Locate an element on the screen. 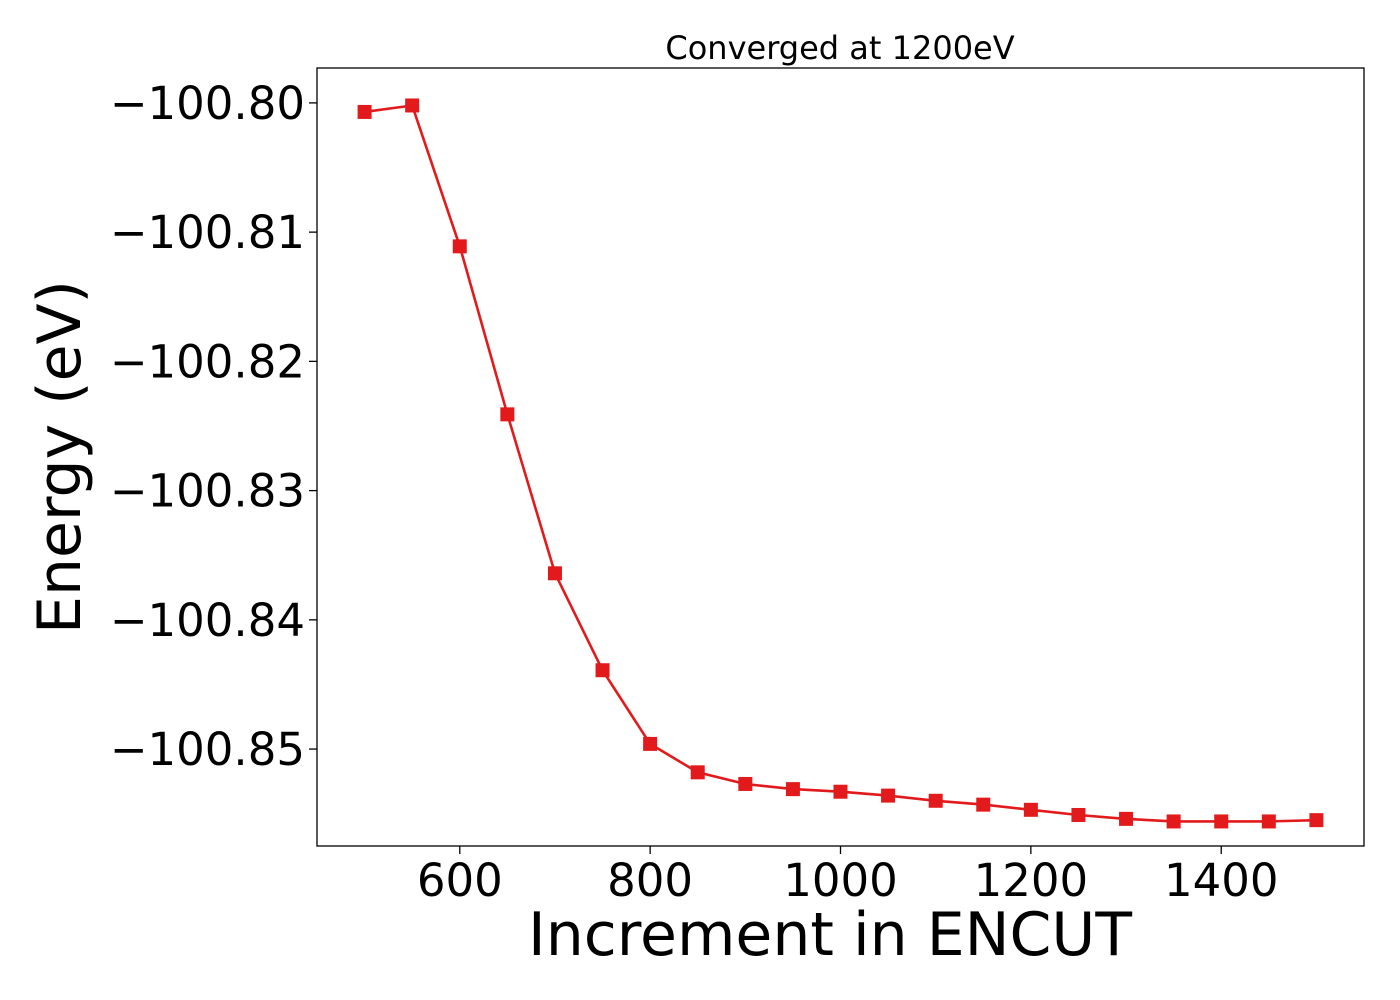  y-axis-label: Energy (eV) is located at coordinates (60, 457).